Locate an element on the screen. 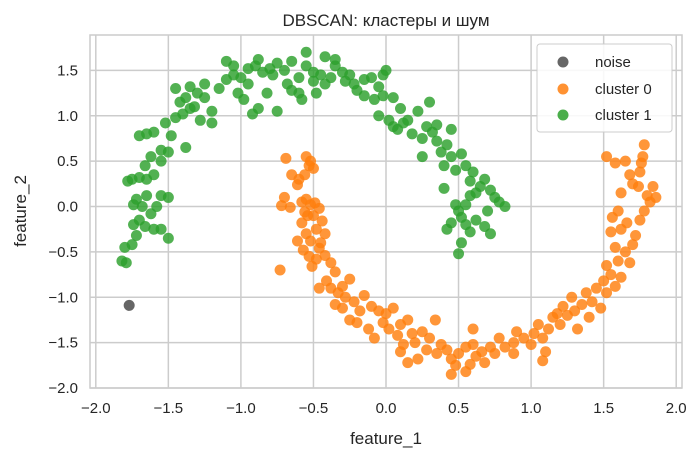 Image resolution: width=700 pixels, height=460 pixels. y-tick-label: 1.5 is located at coordinates (67, 70).